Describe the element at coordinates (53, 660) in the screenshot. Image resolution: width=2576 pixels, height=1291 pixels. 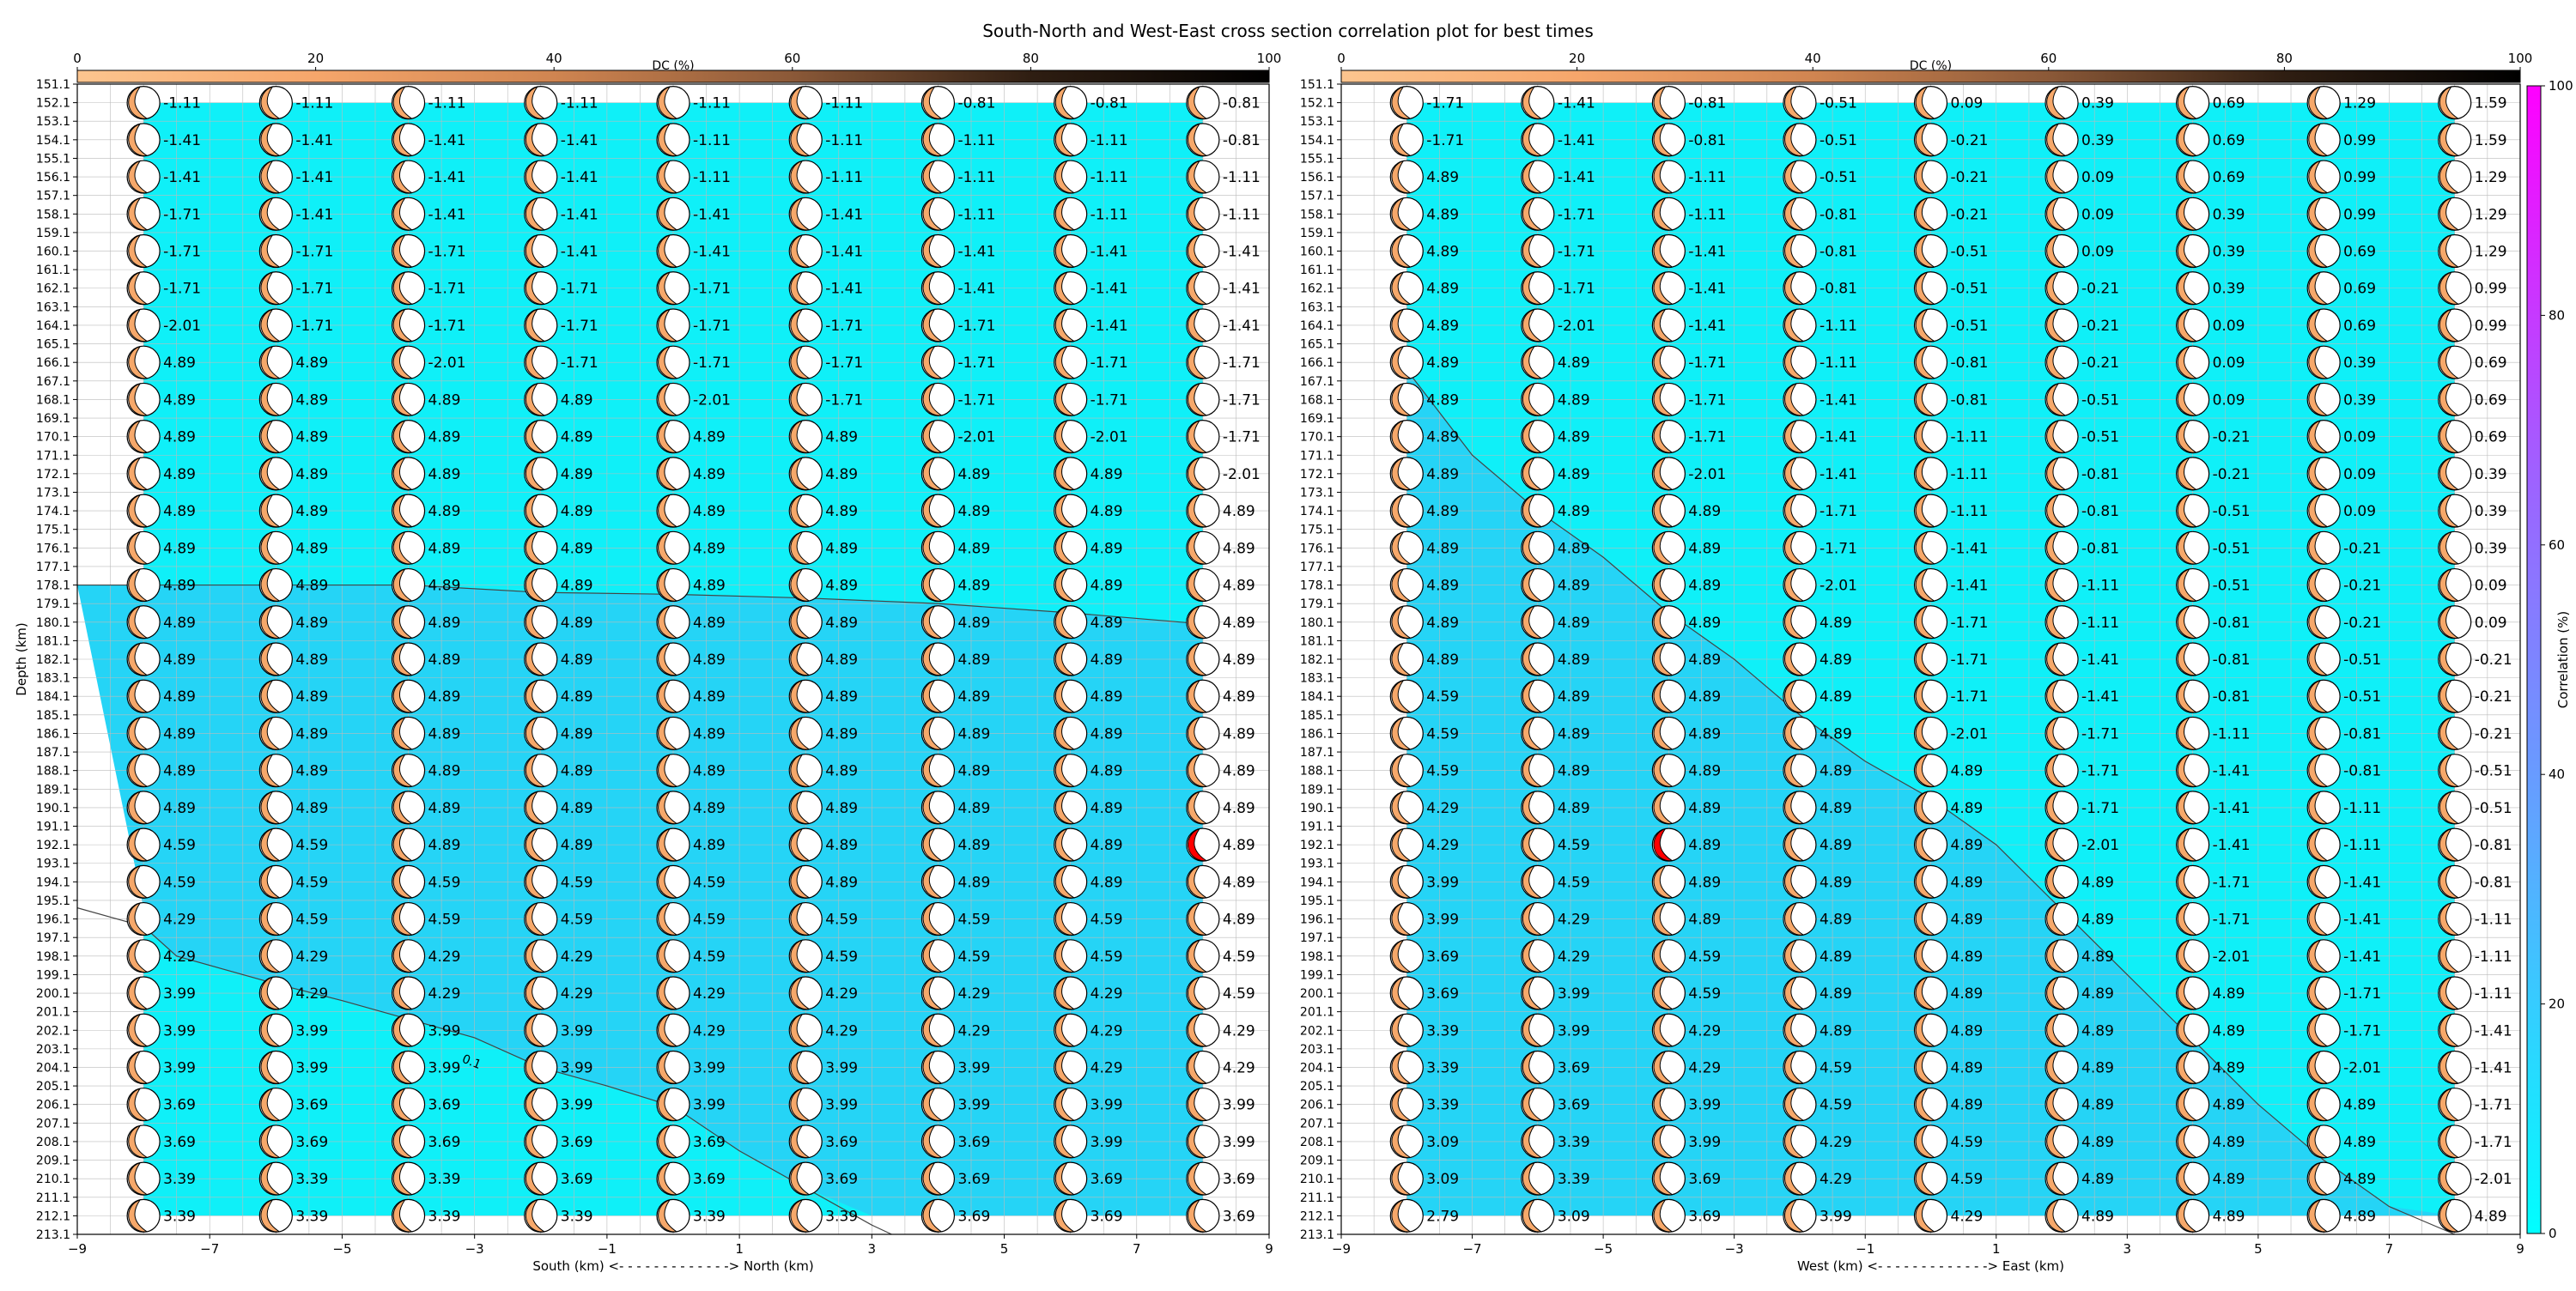
I see `y-tick-label: 182.1` at that location.